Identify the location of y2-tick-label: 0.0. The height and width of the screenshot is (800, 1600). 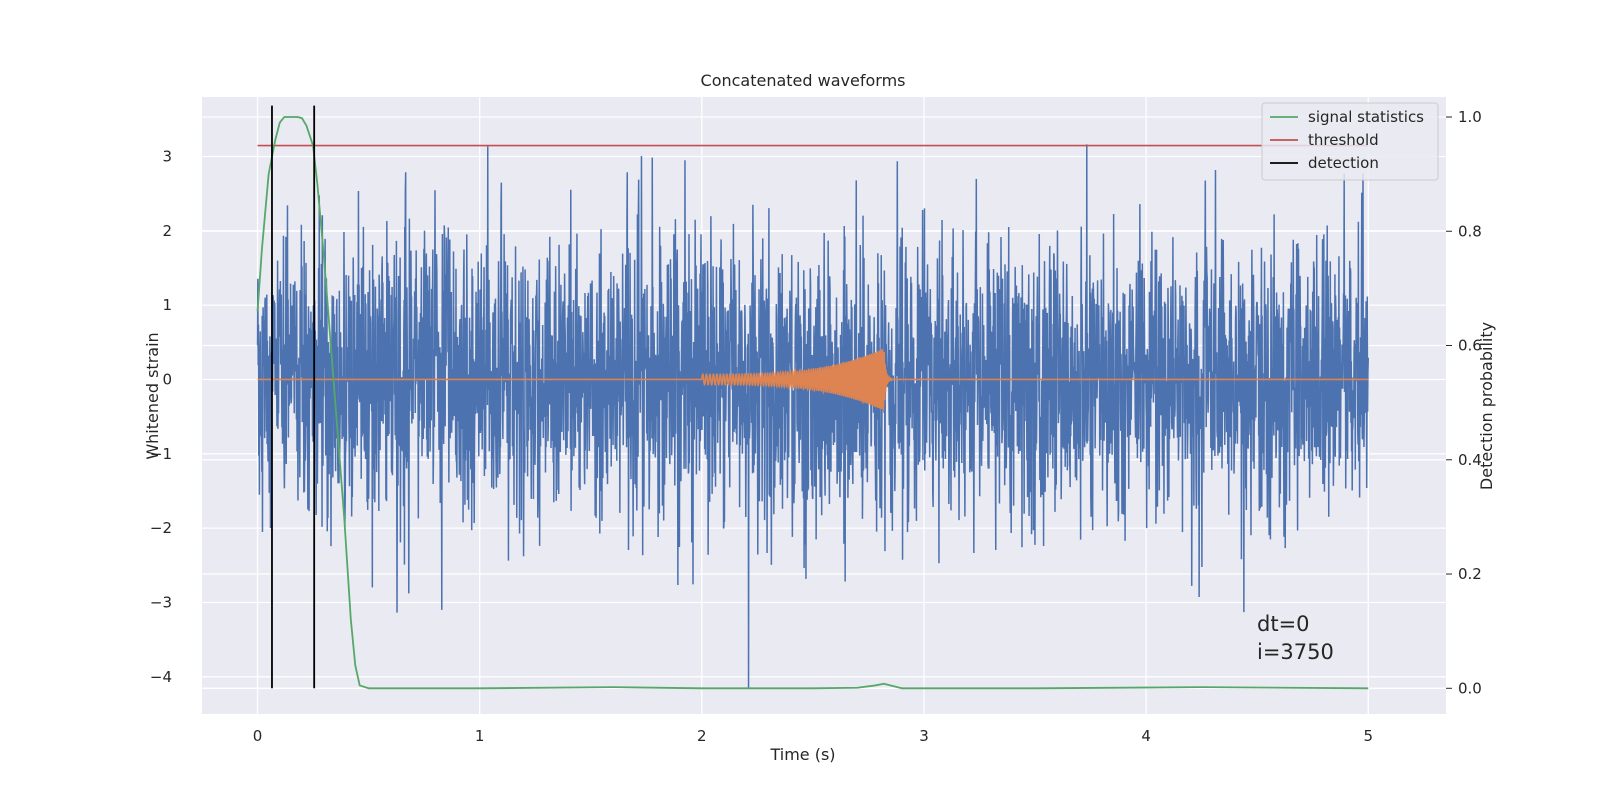
(1470, 688).